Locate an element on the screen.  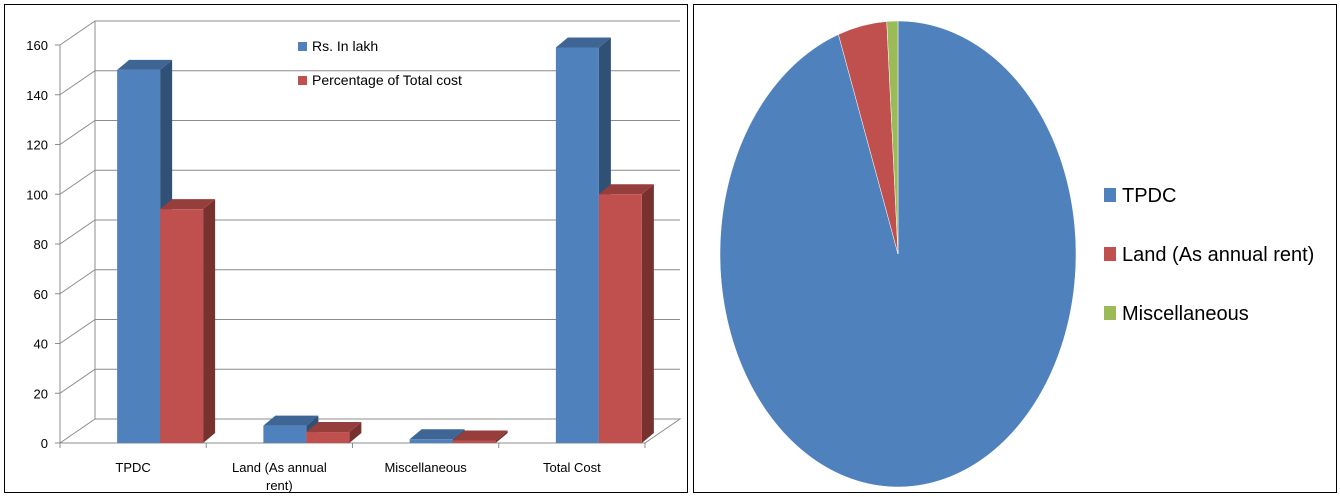
y-tick-label: 160 is located at coordinates (37, 45).